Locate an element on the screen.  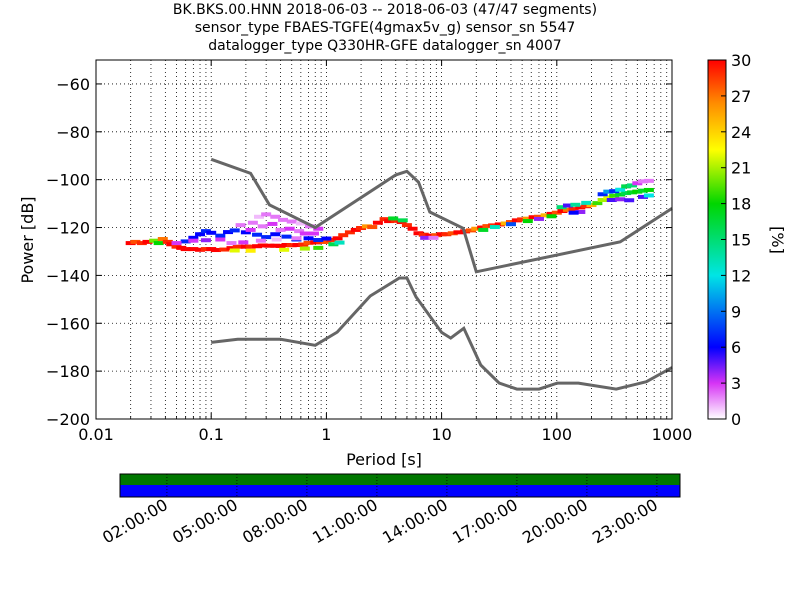
psd-cells is located at coordinates (389, 215).